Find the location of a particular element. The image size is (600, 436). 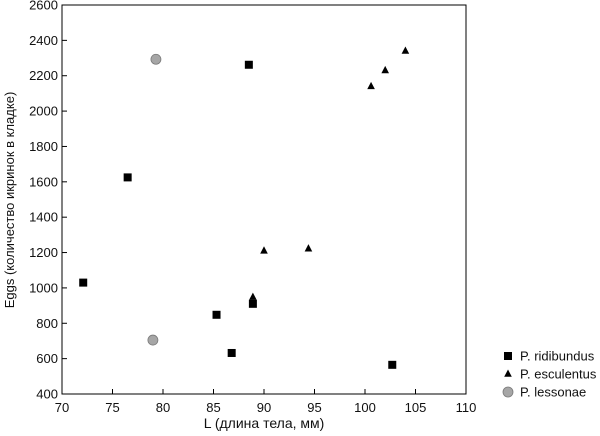

x-tick-label: 100 is located at coordinates (365, 407).